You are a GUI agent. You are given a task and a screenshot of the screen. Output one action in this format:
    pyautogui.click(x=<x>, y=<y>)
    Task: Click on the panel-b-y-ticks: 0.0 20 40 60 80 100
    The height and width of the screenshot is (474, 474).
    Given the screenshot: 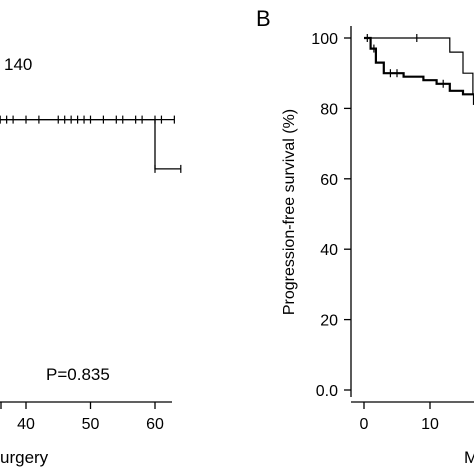 What is the action you would take?
    pyautogui.click(x=331, y=215)
    